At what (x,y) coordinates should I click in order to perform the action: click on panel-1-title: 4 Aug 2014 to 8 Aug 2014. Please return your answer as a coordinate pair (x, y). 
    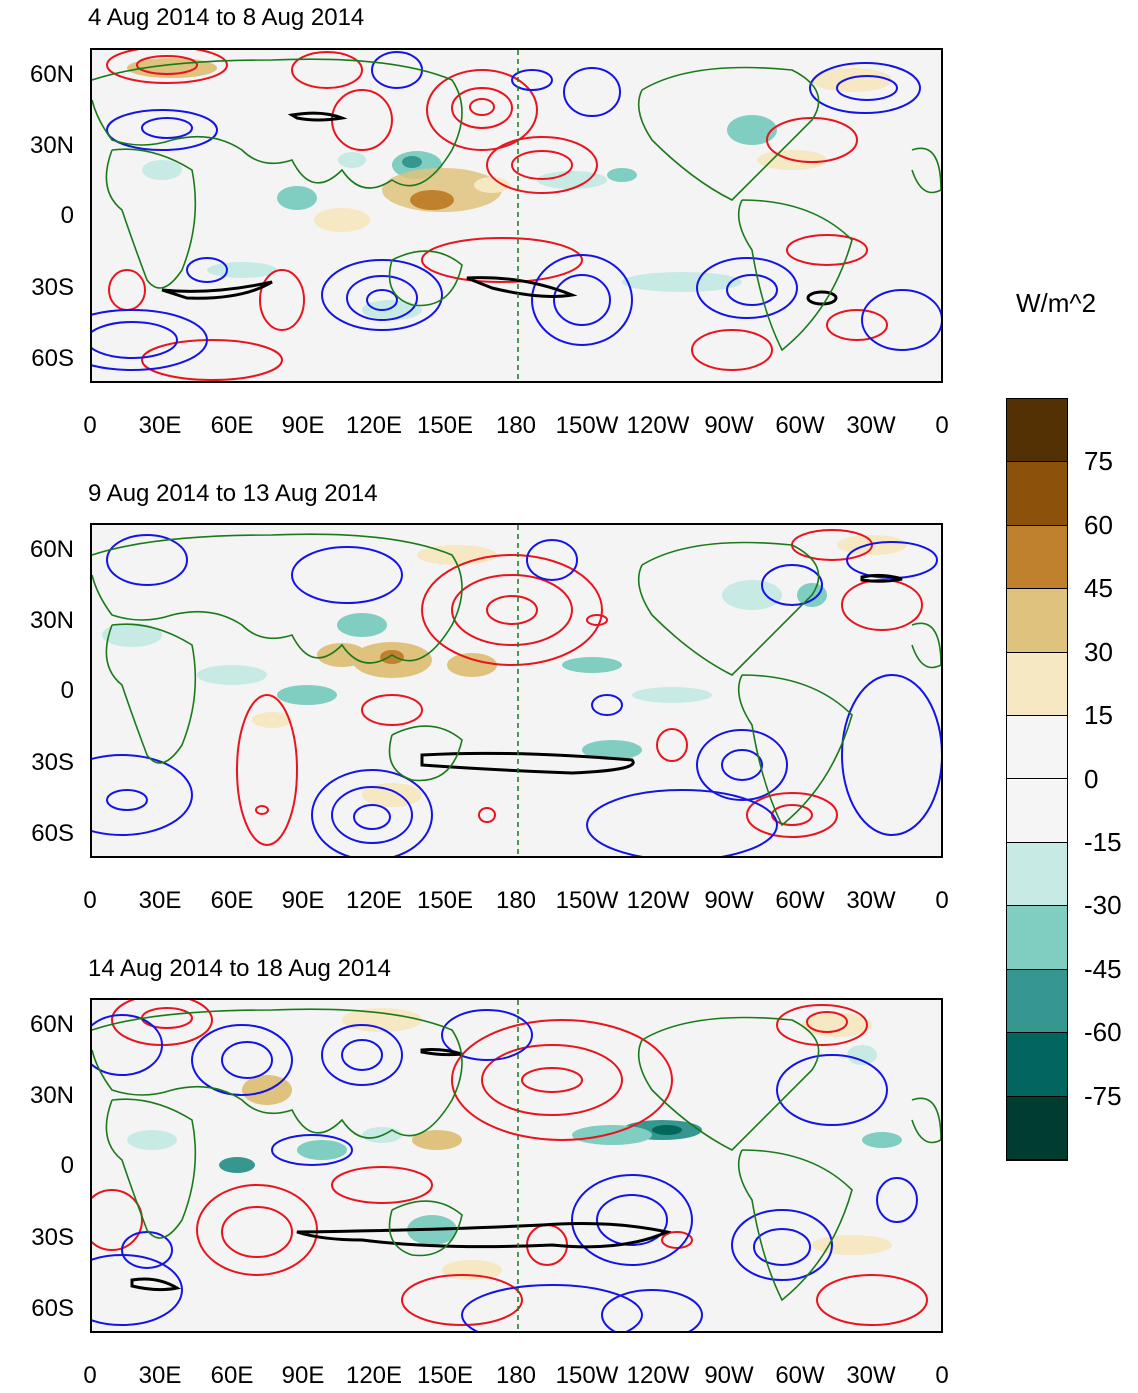
    Looking at the image, I should click on (226, 17).